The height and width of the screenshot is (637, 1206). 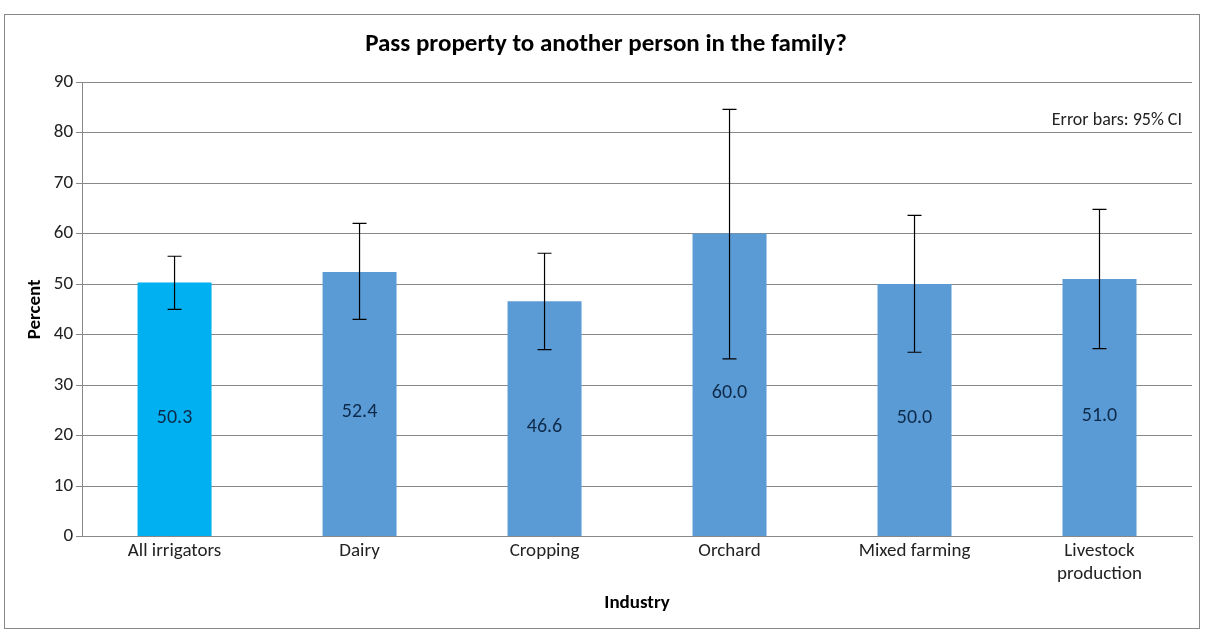 What do you see at coordinates (1099, 413) in the screenshot?
I see `data-label: 51.0` at bounding box center [1099, 413].